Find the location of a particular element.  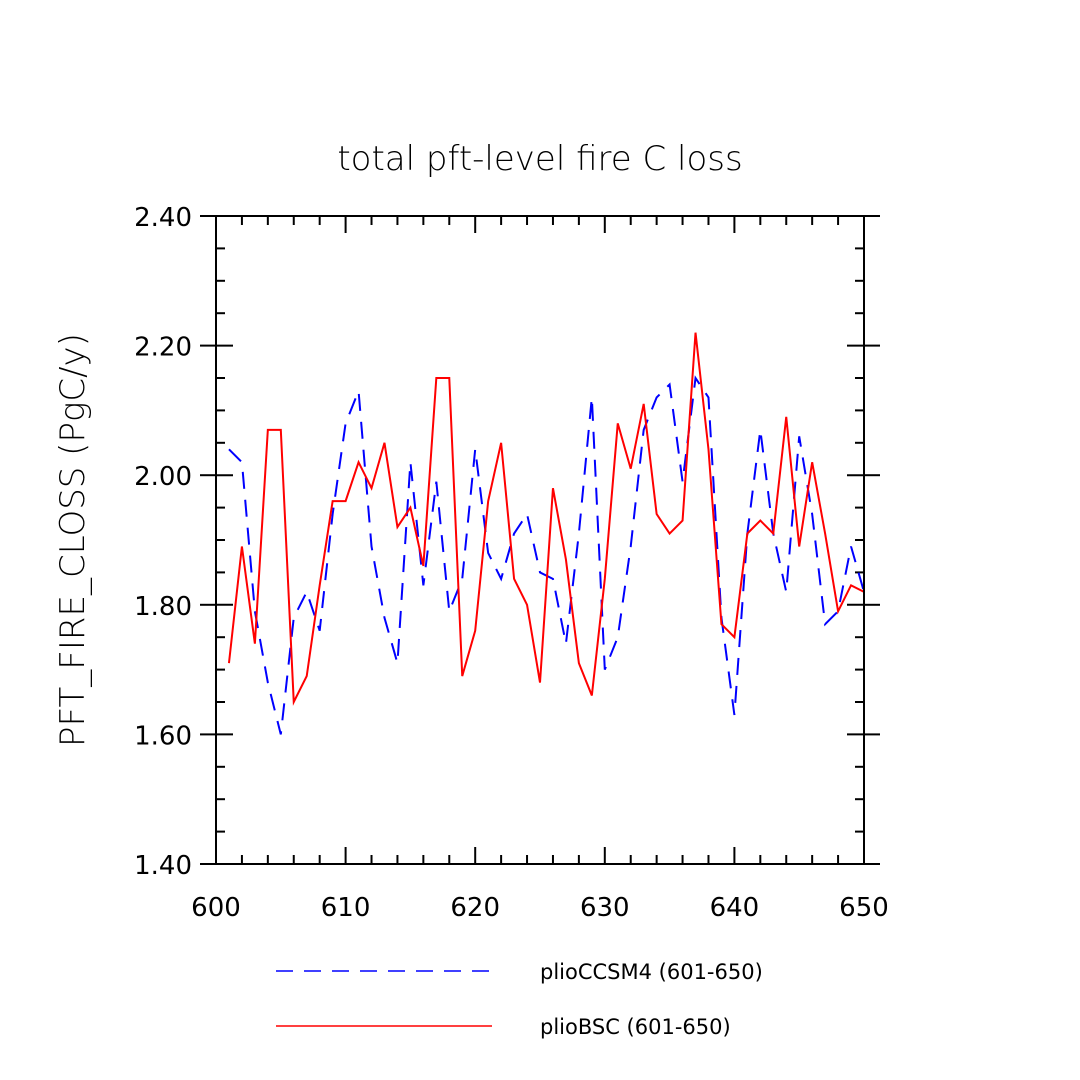

y-tick-label: 2.40 is located at coordinates (163, 218).